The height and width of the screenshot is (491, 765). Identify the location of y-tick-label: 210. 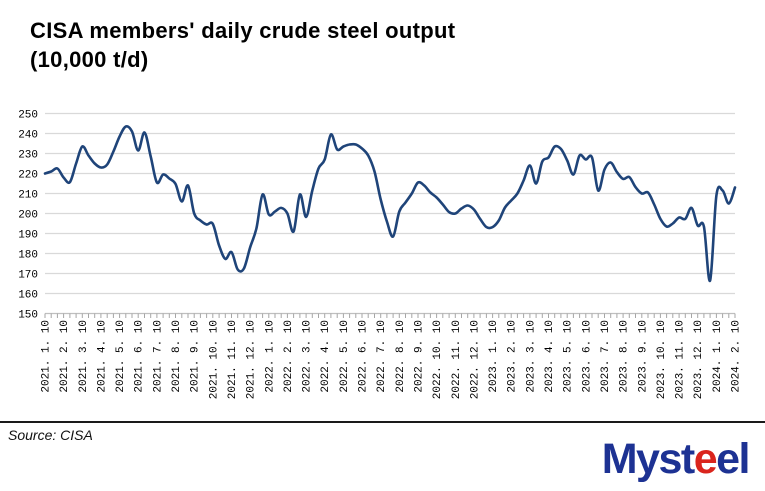
(28, 196).